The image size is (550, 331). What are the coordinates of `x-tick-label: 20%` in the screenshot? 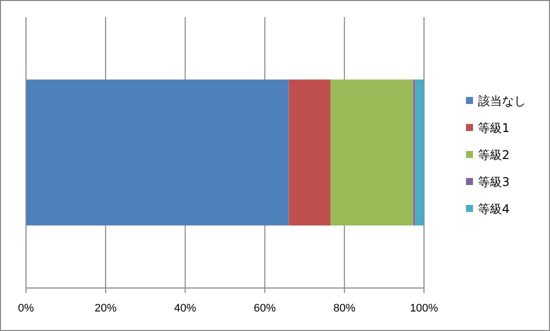 It's located at (105, 308).